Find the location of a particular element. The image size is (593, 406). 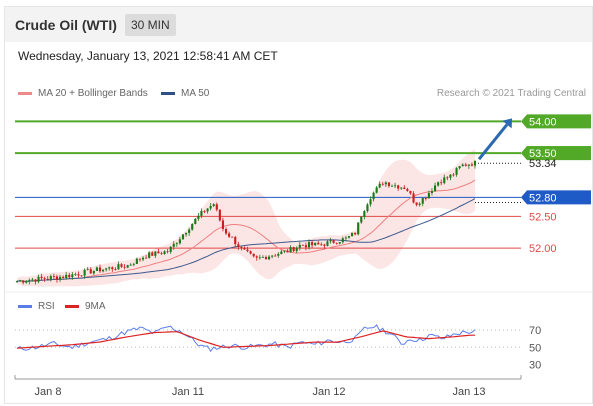

level-tag-54.00 is located at coordinates (556, 121).